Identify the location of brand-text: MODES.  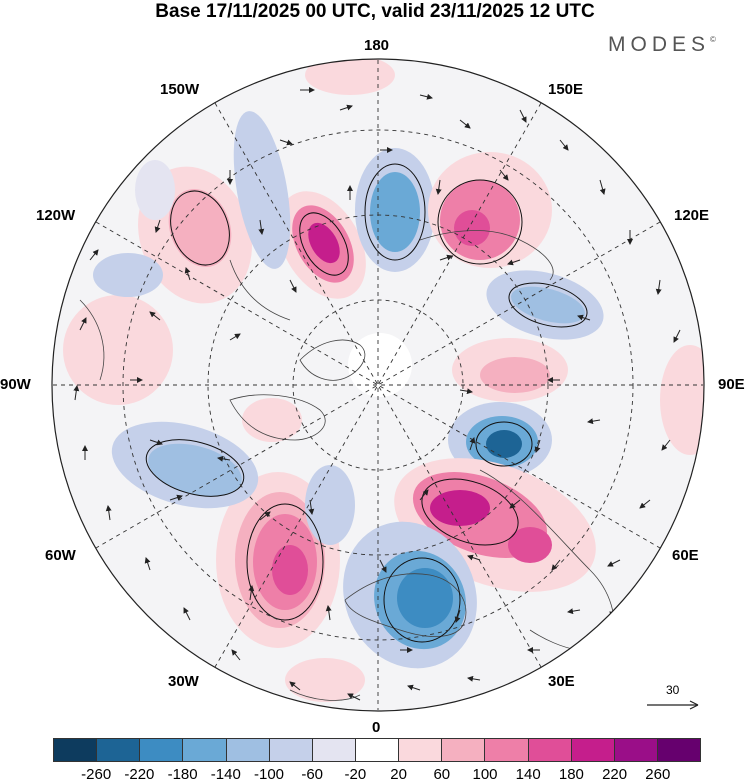
(659, 44).